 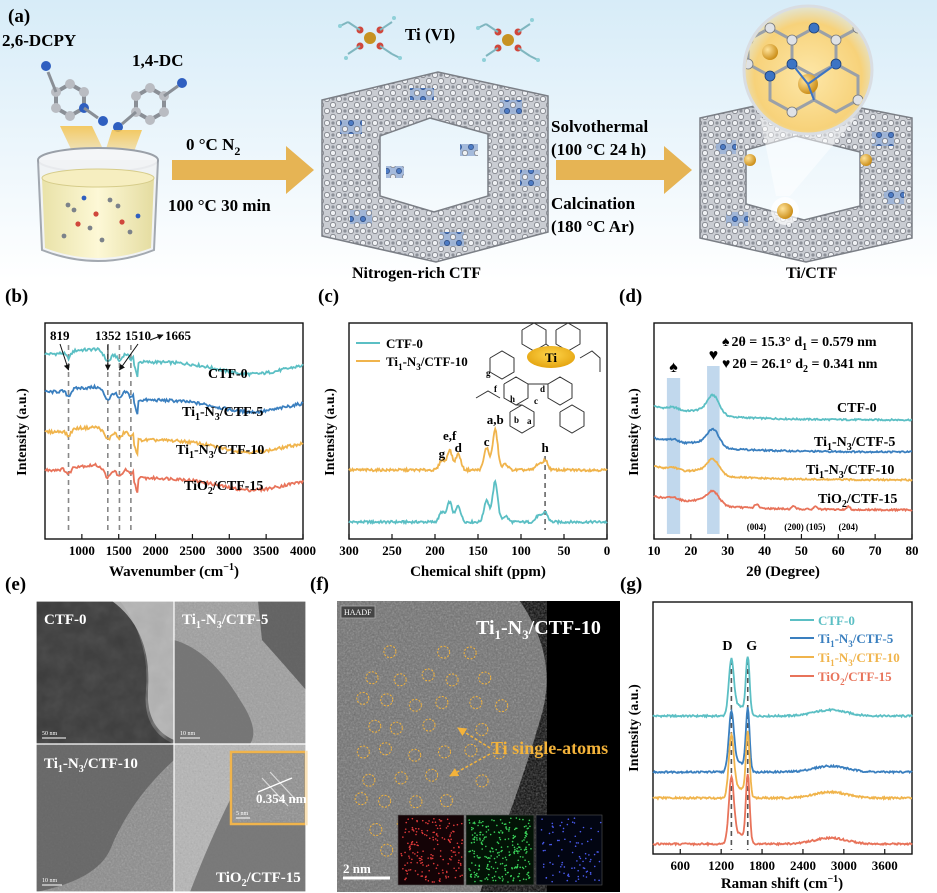 I want to click on panel-c-legend-ti10: Ti1-N3/CTF-10, so click(x=427, y=363).